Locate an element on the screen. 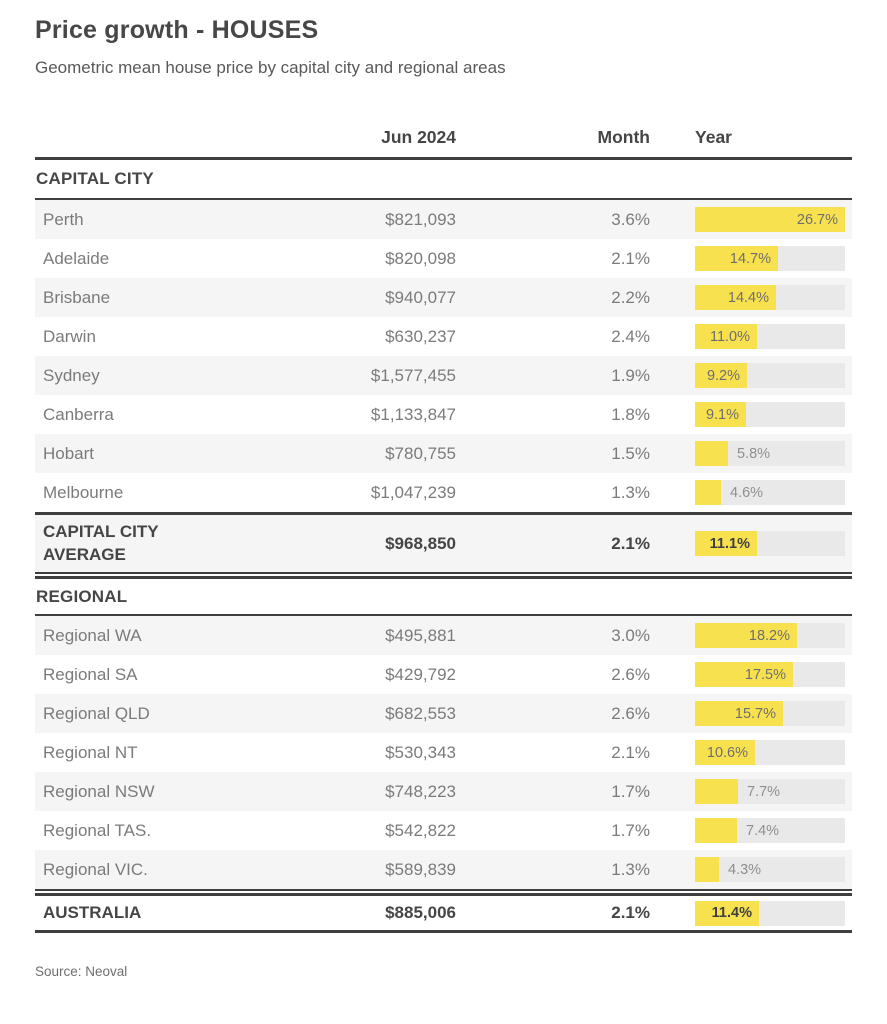 The image size is (887, 1024). table-row: Regional NT $530,343 2.1% 10.6% is located at coordinates (443, 752).